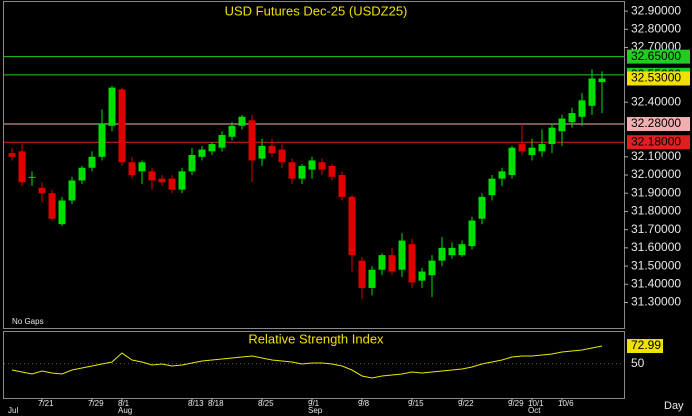 This screenshot has height=416, width=692. I want to click on note: No Gaps, so click(28, 321).